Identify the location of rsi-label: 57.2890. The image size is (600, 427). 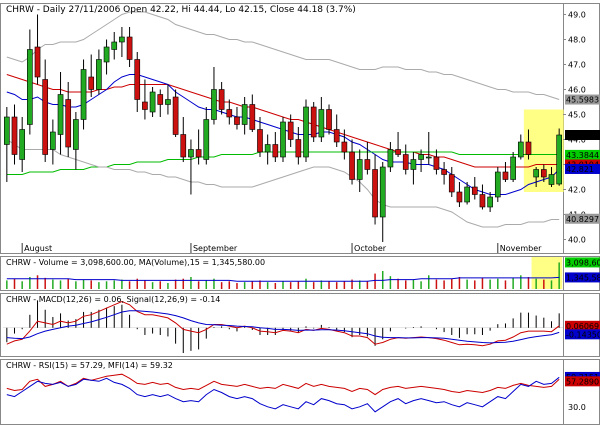
(582, 381).